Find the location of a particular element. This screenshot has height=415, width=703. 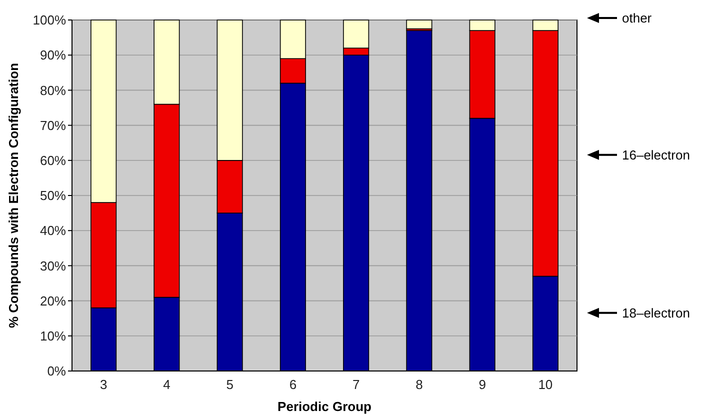

y-tick-label: 40% is located at coordinates (53, 230).